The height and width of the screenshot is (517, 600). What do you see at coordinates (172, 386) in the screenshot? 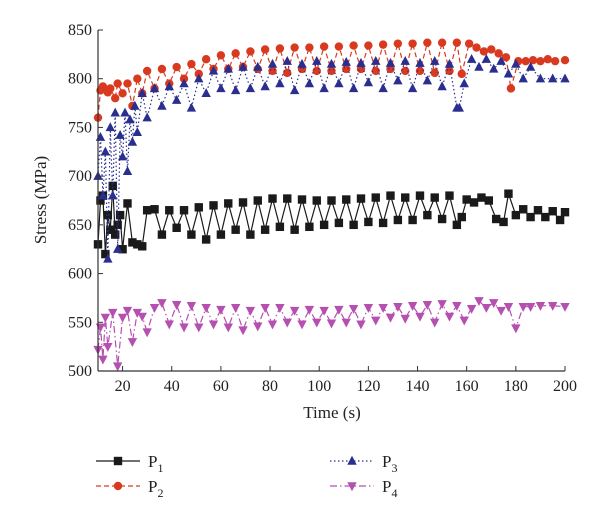
I see `x-tick-label: 40` at bounding box center [172, 386].